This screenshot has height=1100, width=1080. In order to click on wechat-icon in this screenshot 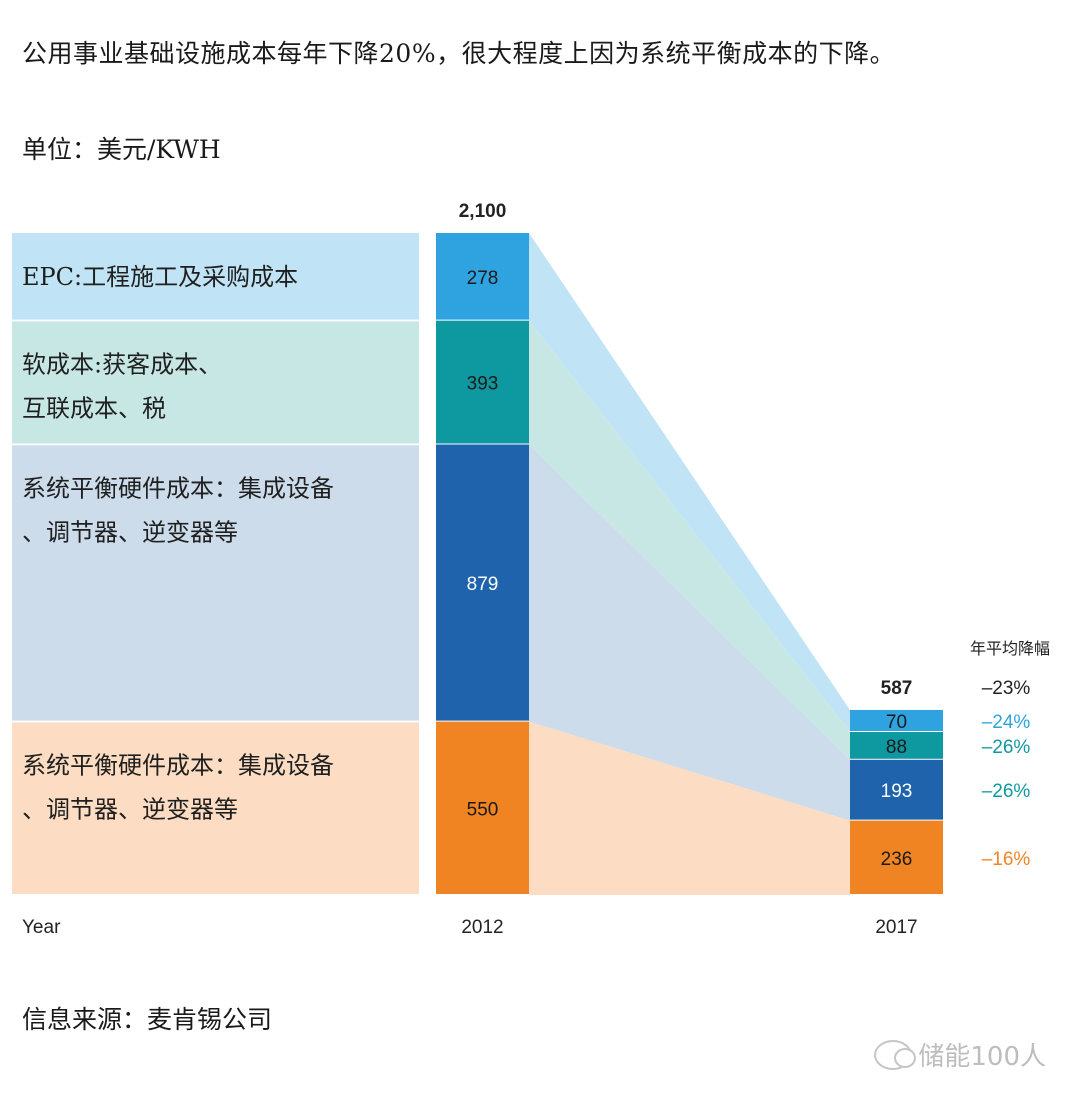, I will do `click(895, 1054)`.